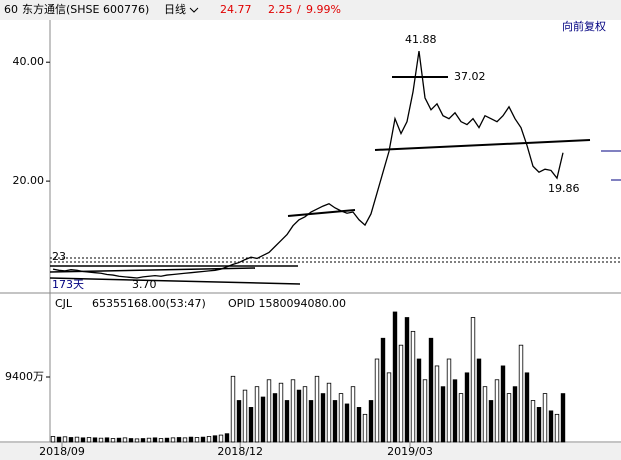 Image resolution: width=621 pixels, height=460 pixels. What do you see at coordinates (62, 451) in the screenshot?
I see `x-tick-label: 2018/09` at bounding box center [62, 451].